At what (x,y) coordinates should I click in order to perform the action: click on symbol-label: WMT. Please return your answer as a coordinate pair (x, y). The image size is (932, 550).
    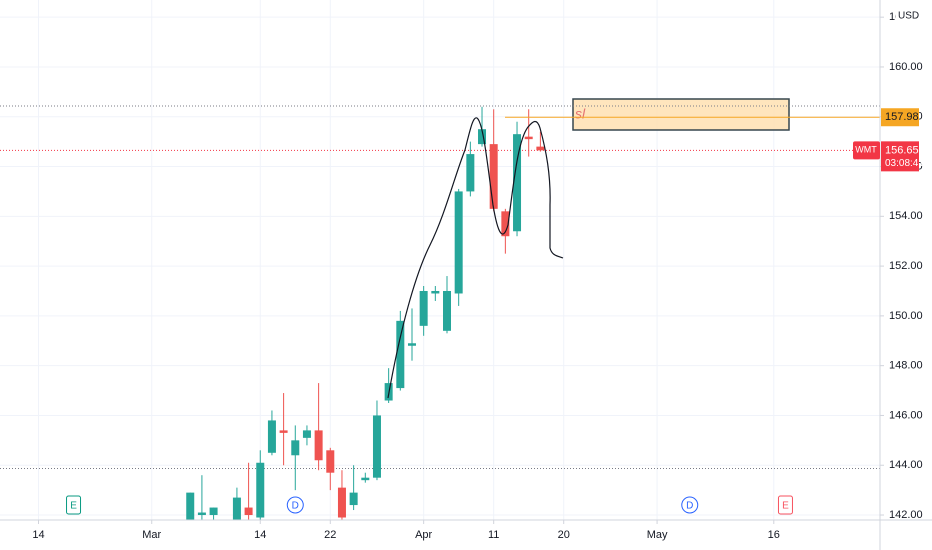
    Looking at the image, I should click on (866, 150).